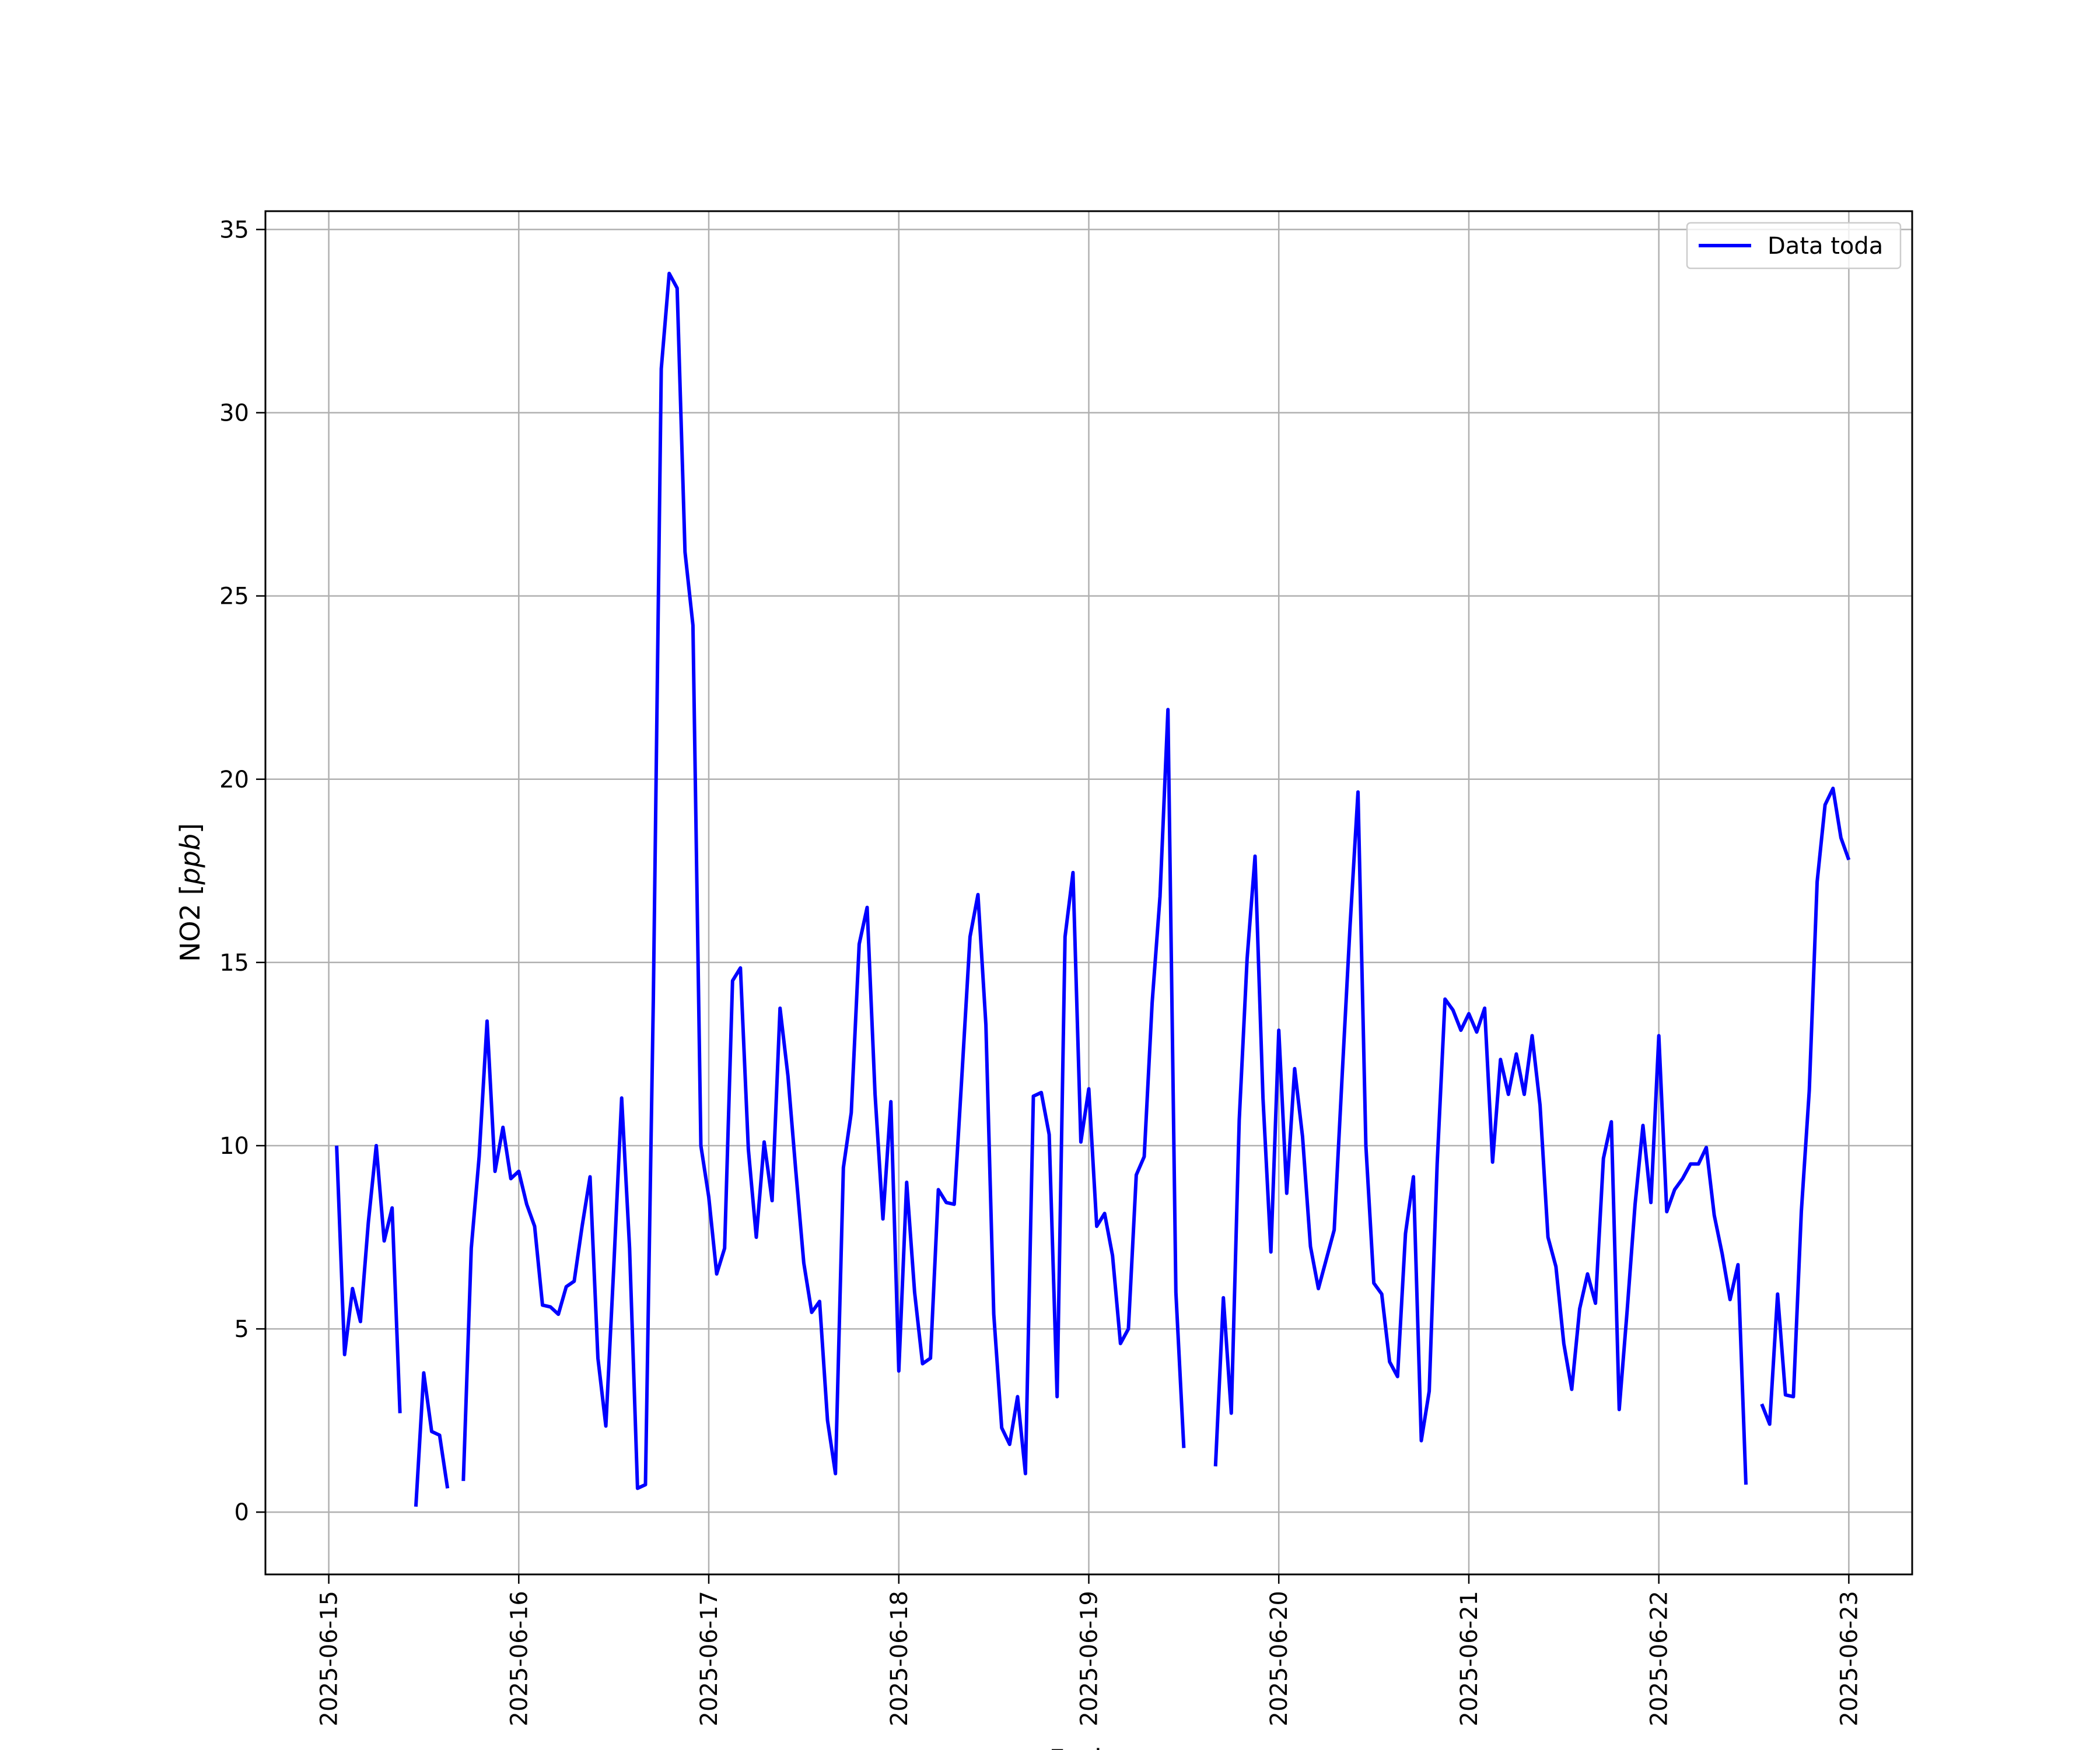 The height and width of the screenshot is (1750, 2100). Describe the element at coordinates (900, 1658) in the screenshot. I see `x-tick-label: 2025-06-18` at that location.